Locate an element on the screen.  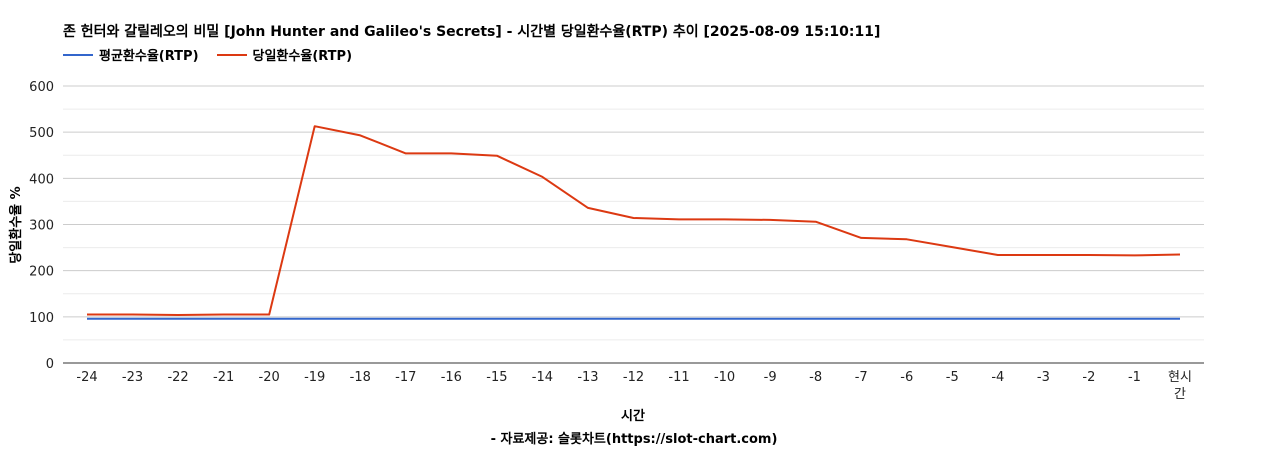
x-tick-label: -14 is located at coordinates (542, 377).